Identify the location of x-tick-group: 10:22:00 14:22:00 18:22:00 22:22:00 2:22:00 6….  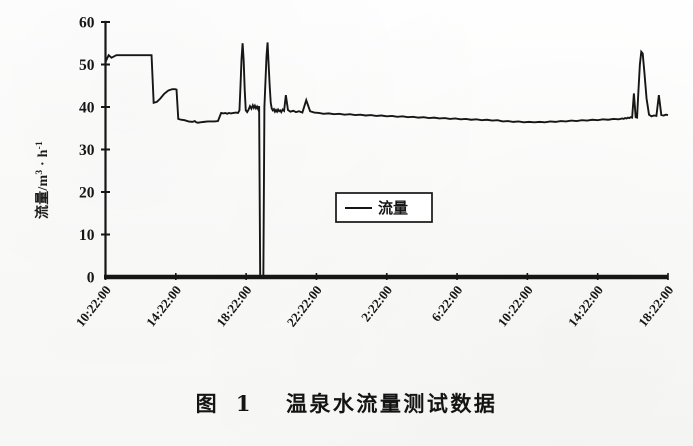
(374, 301).